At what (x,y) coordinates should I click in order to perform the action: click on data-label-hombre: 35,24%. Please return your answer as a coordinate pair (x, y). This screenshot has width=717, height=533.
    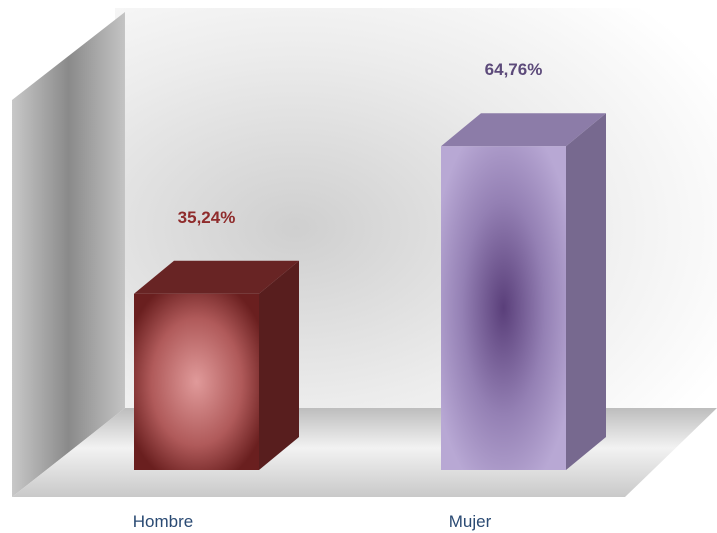
    Looking at the image, I should click on (207, 217).